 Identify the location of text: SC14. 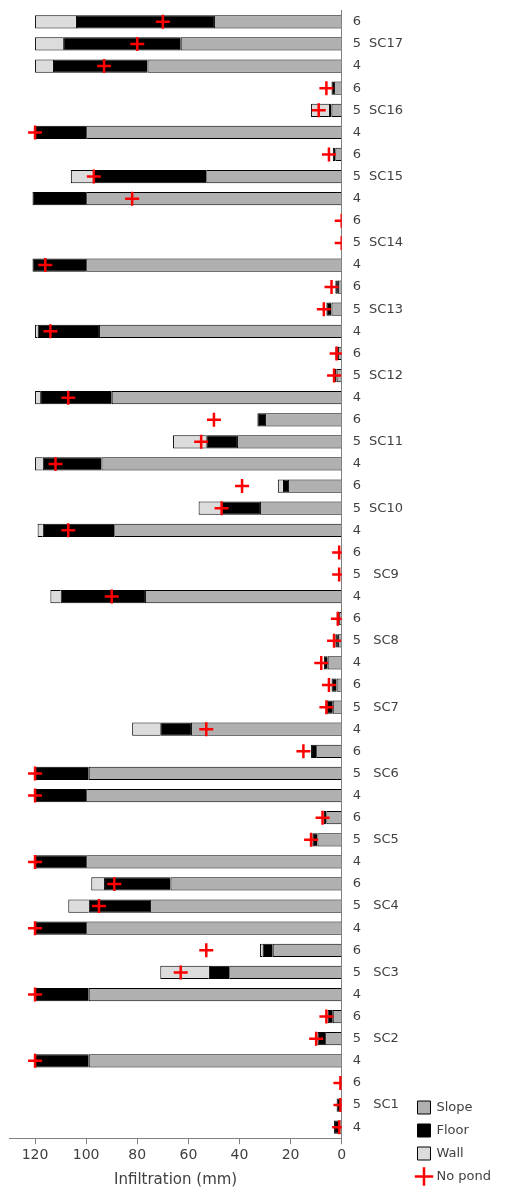
(386, 242).